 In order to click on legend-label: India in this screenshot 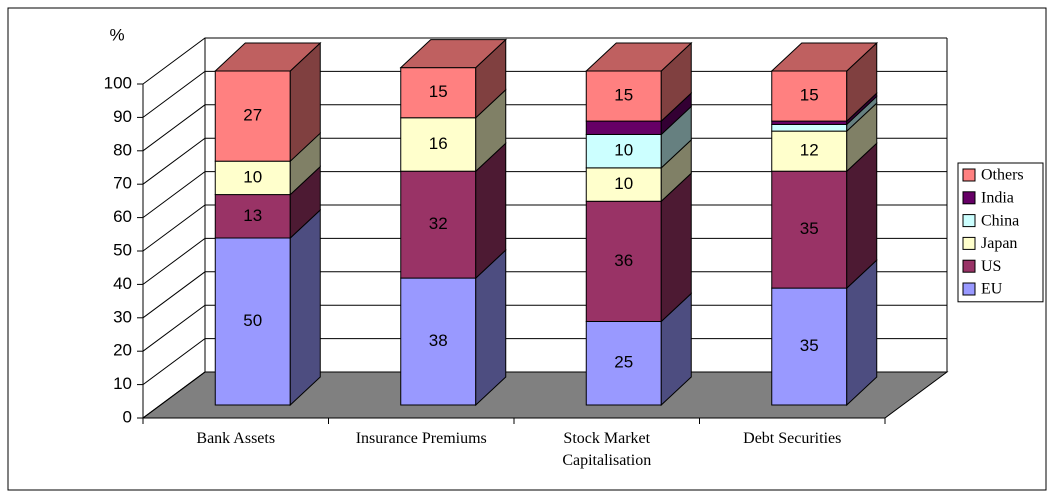, I will do `click(997, 197)`.